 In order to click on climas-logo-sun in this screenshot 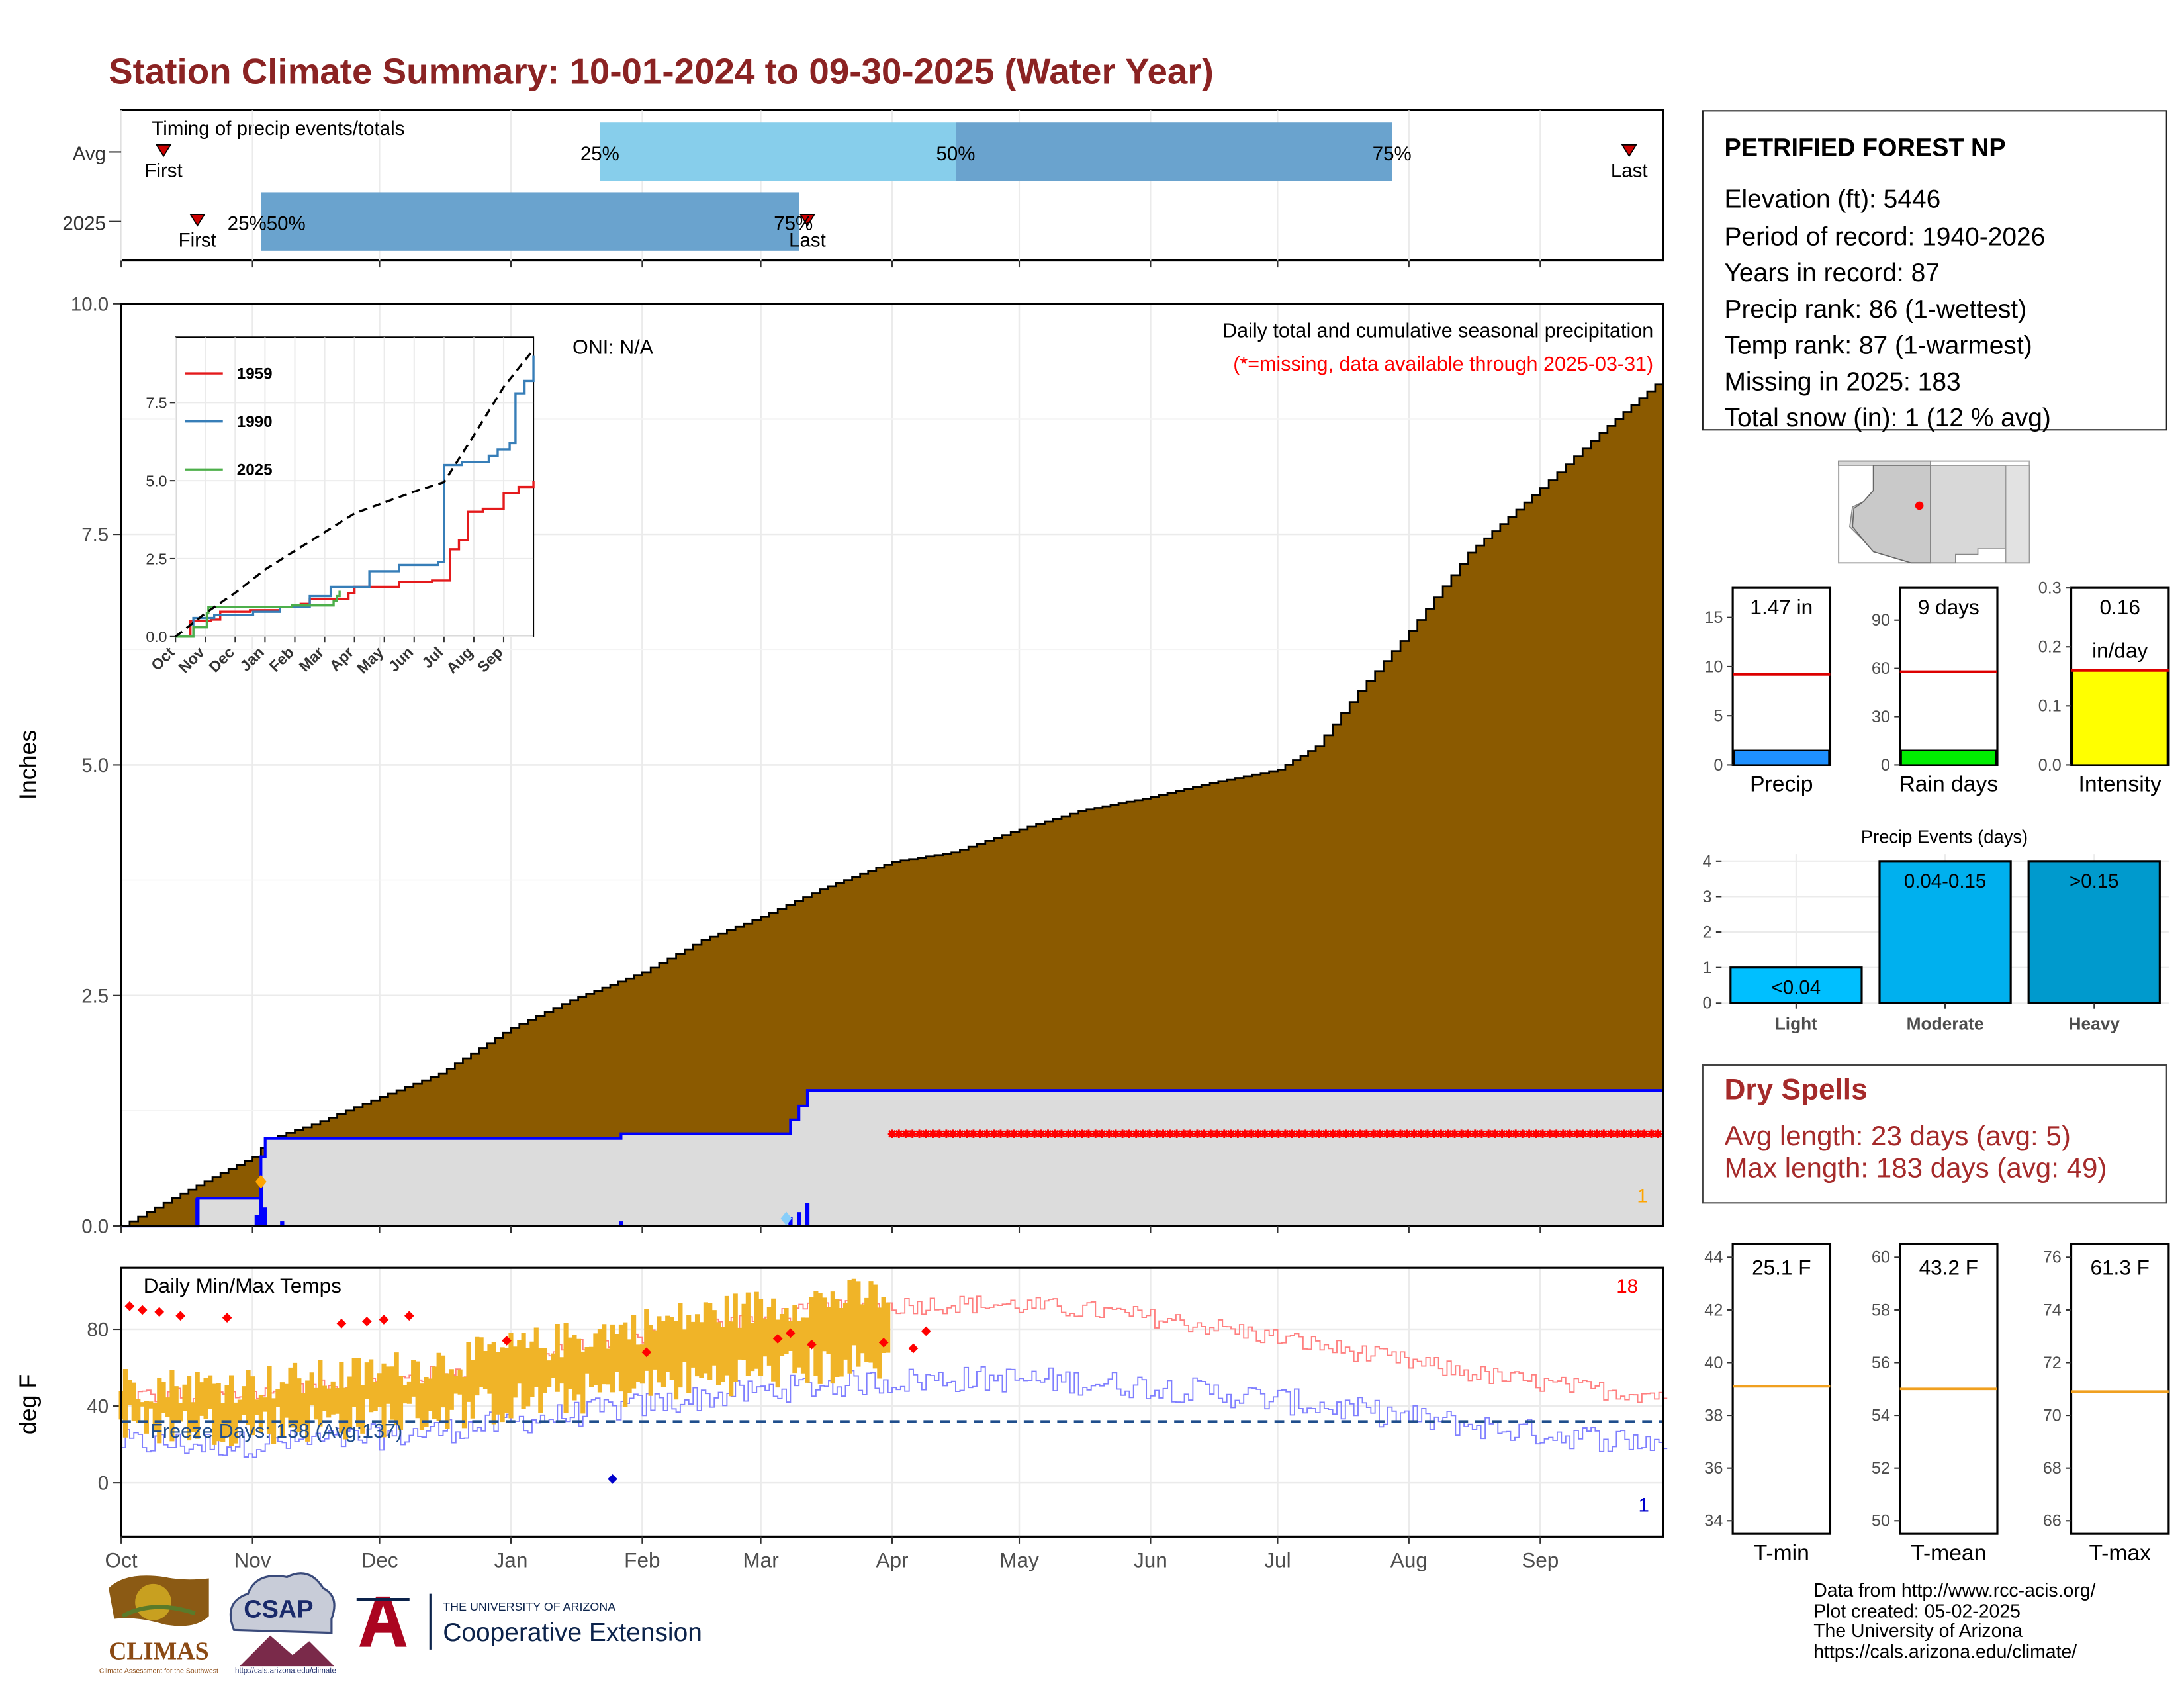, I will do `click(153, 1601)`.